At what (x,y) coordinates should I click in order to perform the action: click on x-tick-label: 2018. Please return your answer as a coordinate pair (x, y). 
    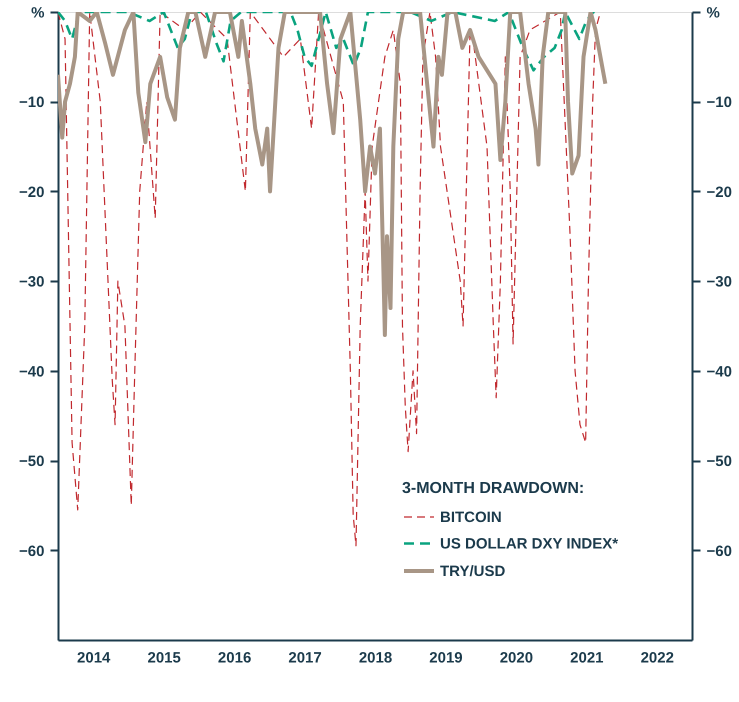
    Looking at the image, I should click on (375, 658).